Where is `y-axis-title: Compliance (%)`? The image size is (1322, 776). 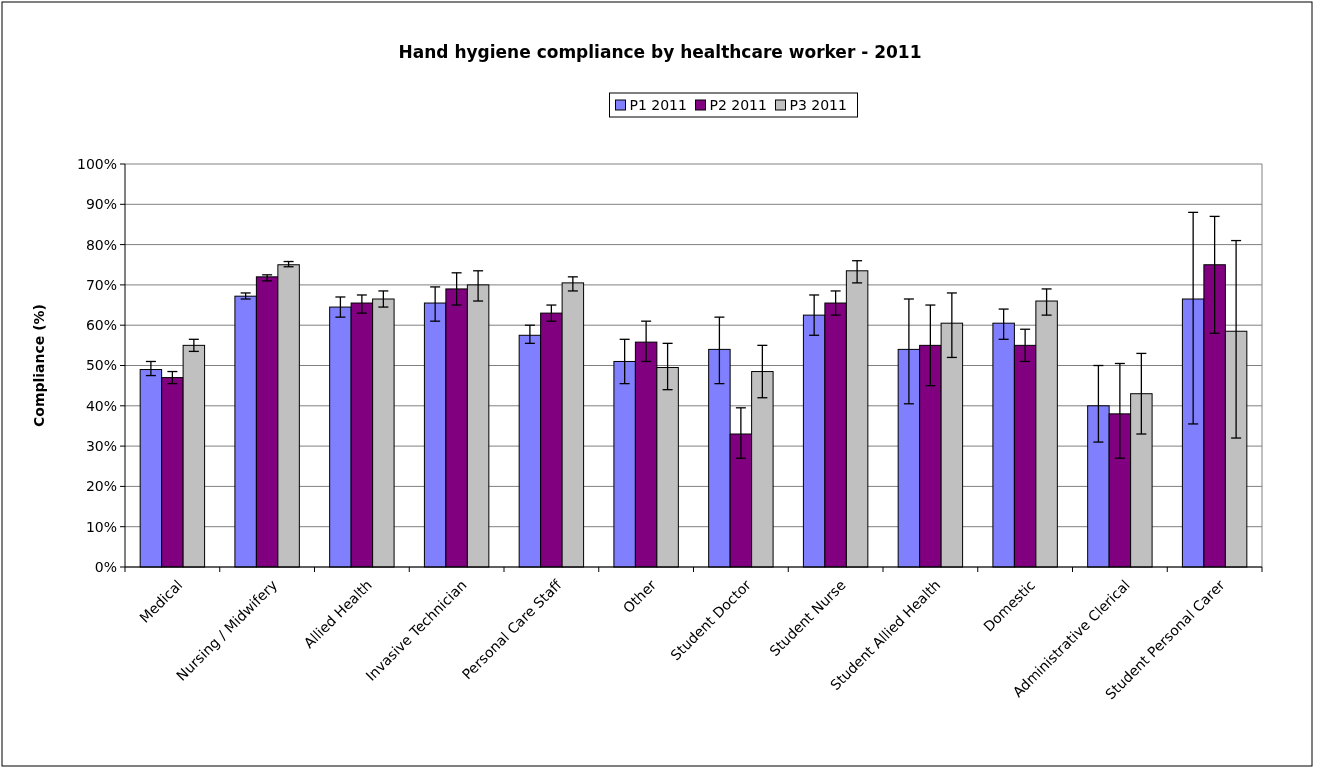 y-axis-title: Compliance (%) is located at coordinates (39, 365).